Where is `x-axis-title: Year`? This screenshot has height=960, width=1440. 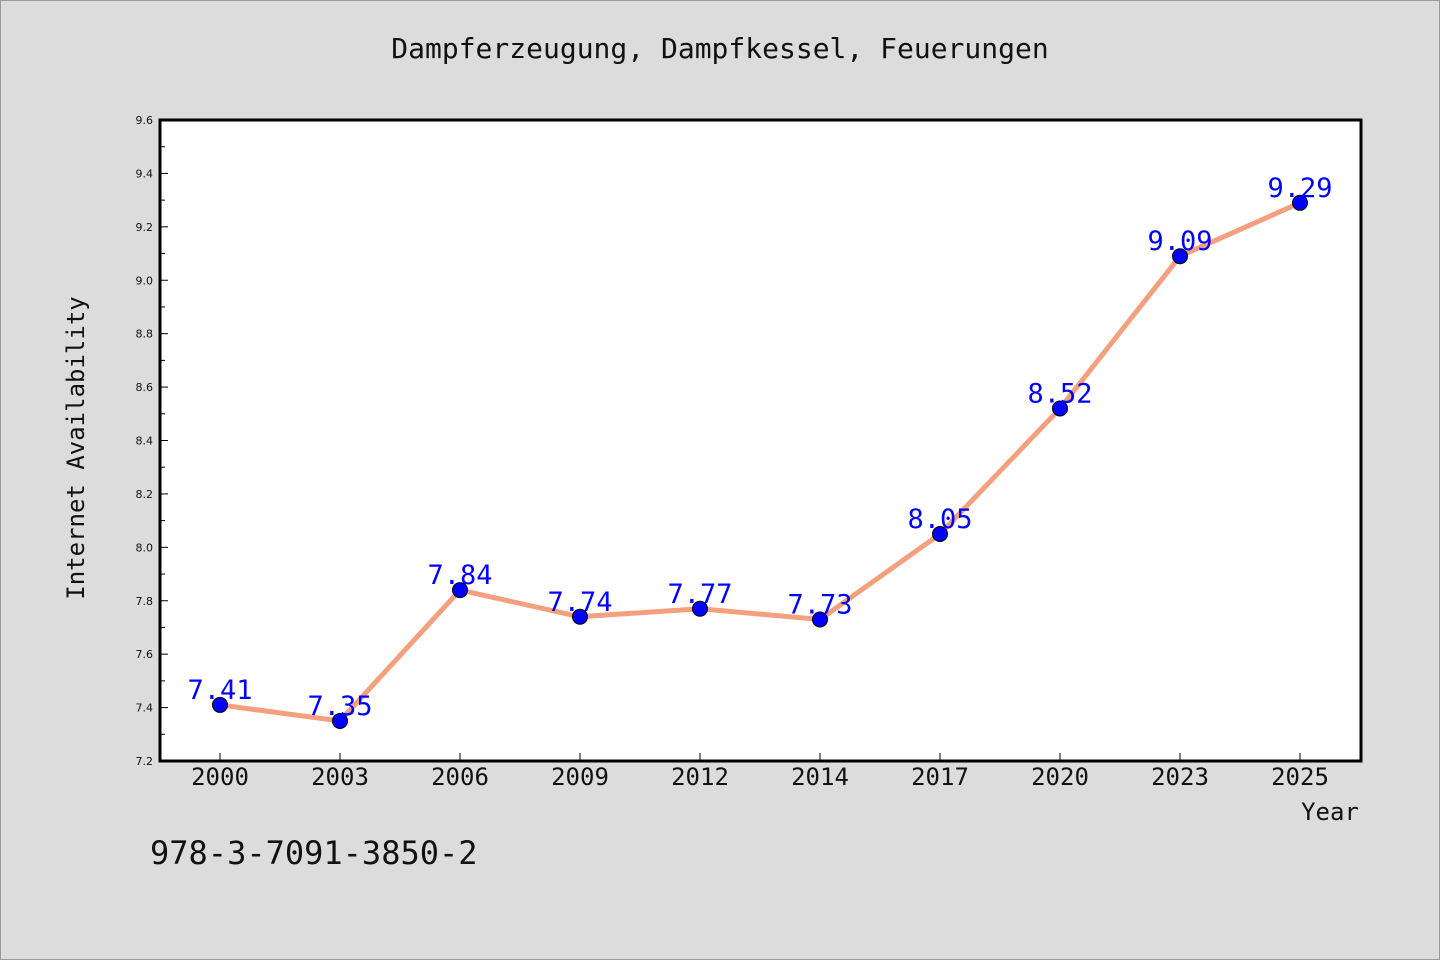
x-axis-title: Year is located at coordinates (1330, 812).